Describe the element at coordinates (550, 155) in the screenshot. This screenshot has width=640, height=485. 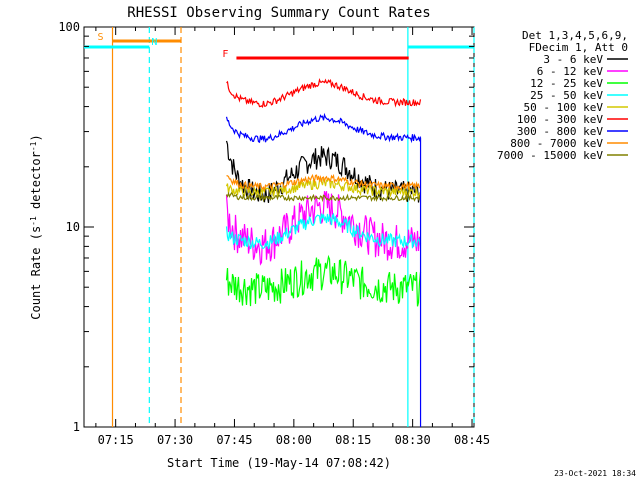
I see `legend-label: 7000 - 15000 keV` at that location.